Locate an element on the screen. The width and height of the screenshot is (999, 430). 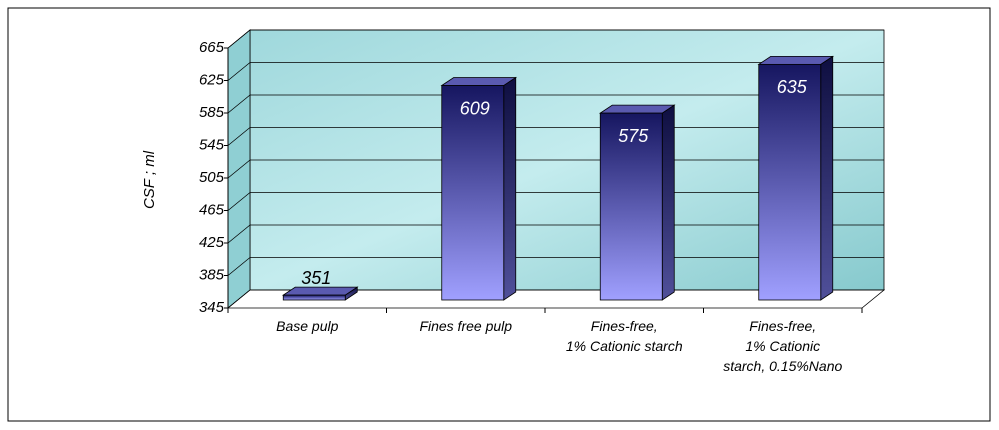
y-tick-label: 425 is located at coordinates (212, 242).